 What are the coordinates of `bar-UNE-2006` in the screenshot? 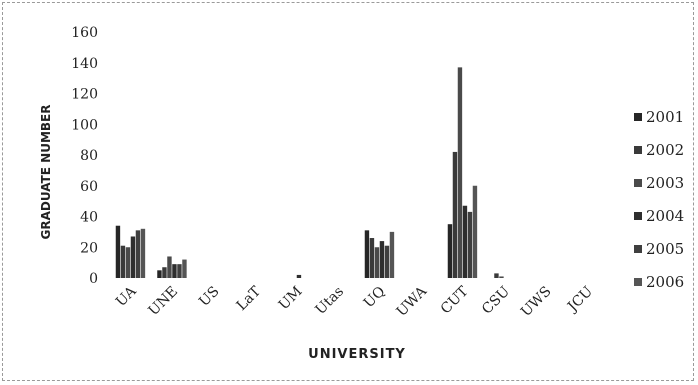 It's located at (184, 268).